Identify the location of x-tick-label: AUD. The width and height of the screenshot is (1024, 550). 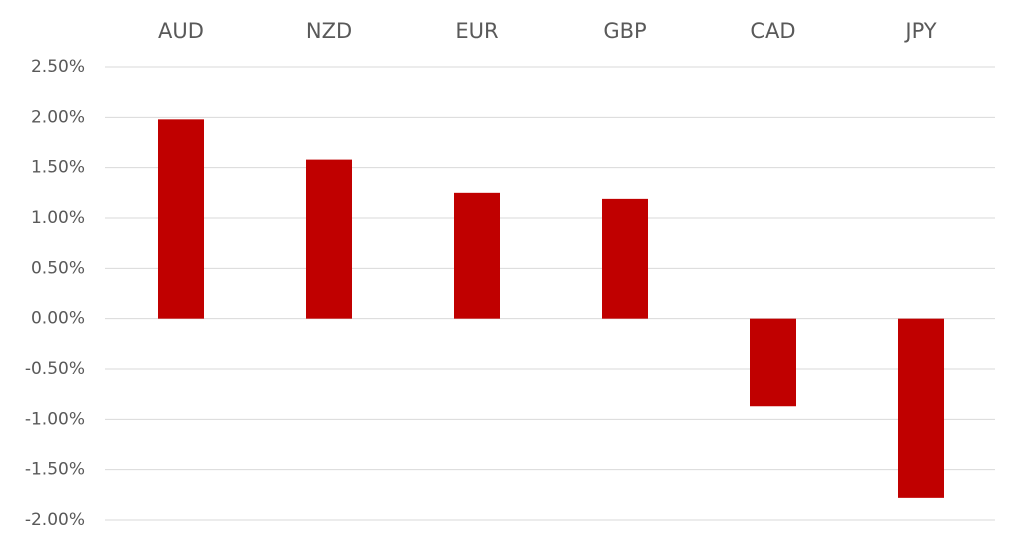
(181, 31).